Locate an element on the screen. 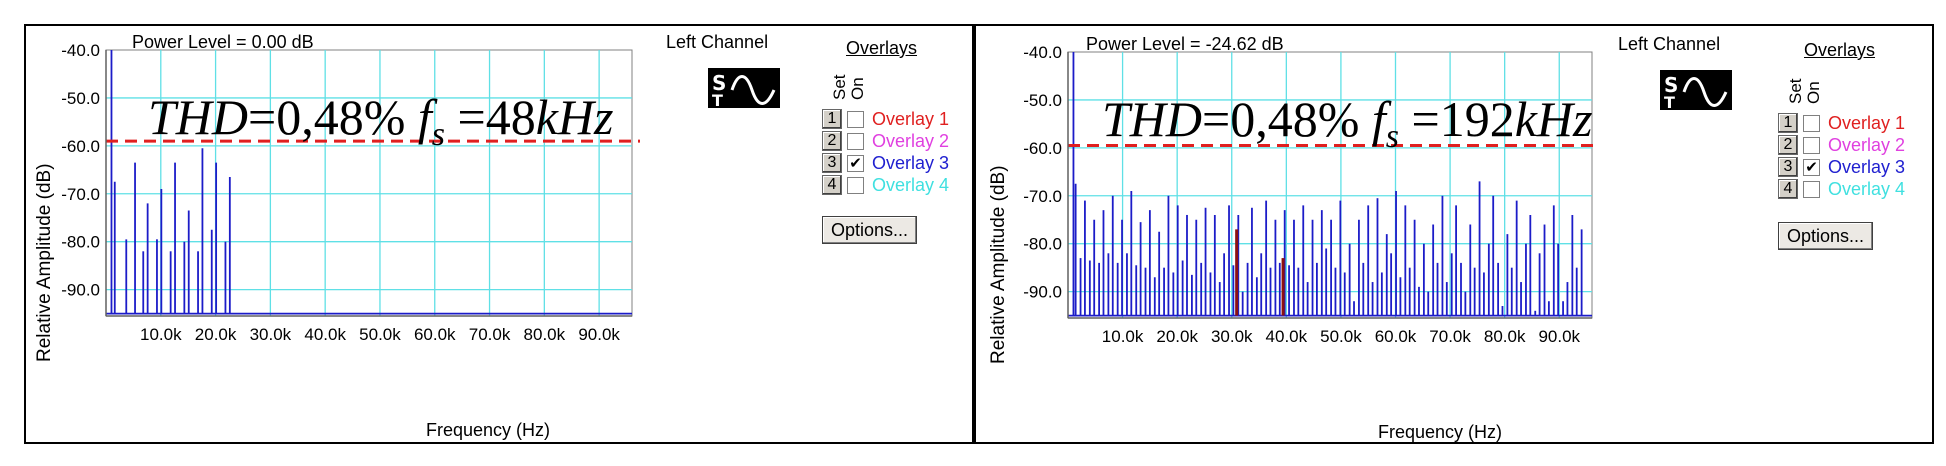 The height and width of the screenshot is (466, 1946). thd-annotation: THD=0,48% fs =192kHz is located at coordinates (1347, 123).